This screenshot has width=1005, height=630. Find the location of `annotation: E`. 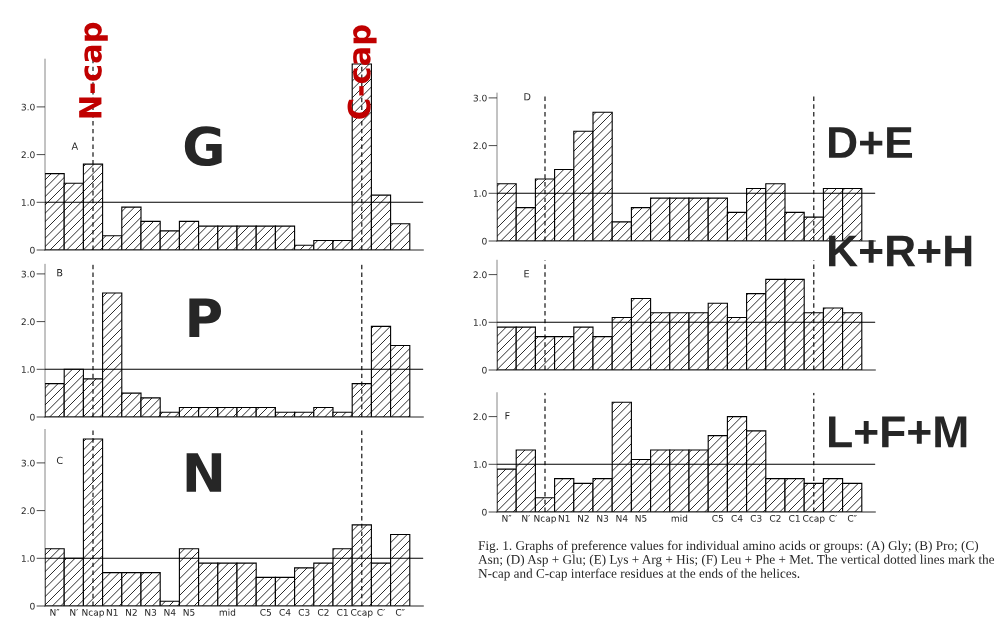

annotation: E is located at coordinates (526, 274).